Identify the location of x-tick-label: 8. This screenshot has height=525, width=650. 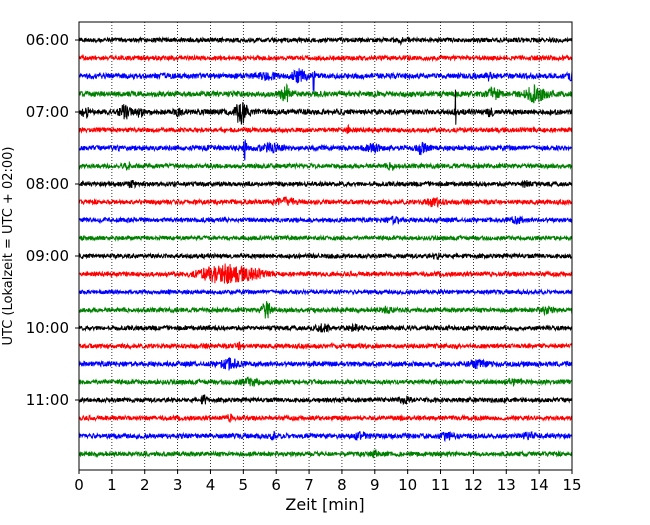
(342, 485).